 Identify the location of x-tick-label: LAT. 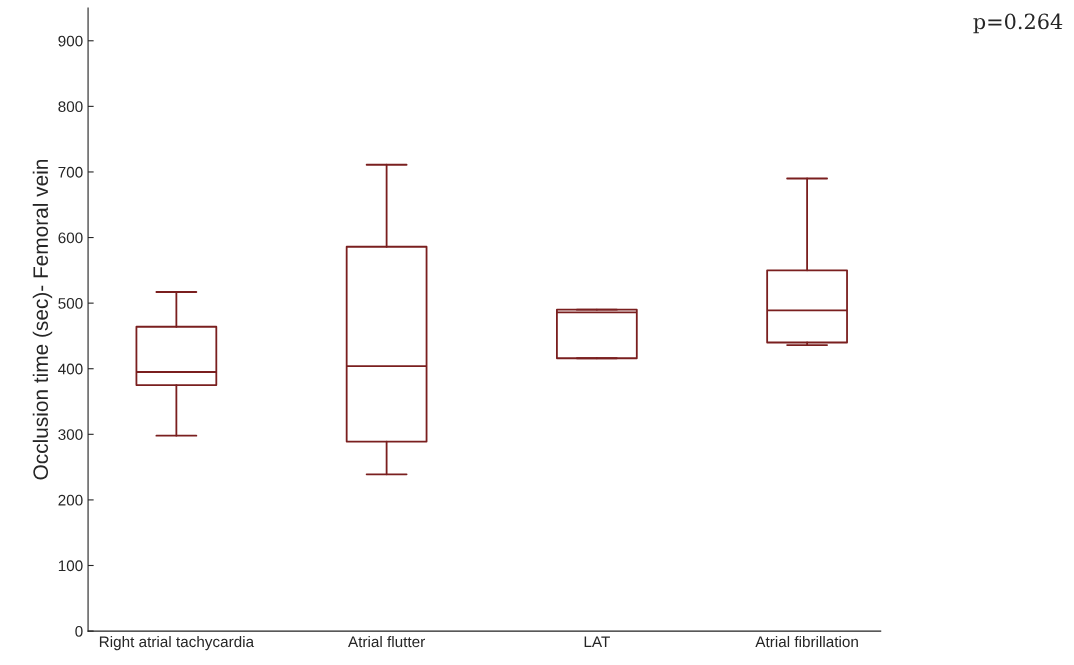
(597, 642).